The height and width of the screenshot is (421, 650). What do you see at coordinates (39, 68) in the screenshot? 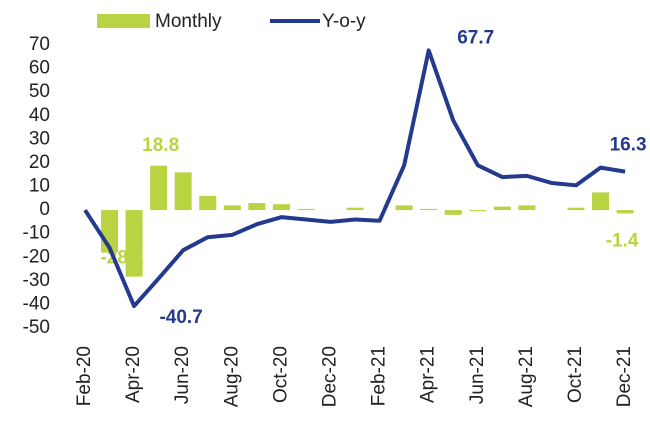
I see `y-tick-label: 60` at bounding box center [39, 68].